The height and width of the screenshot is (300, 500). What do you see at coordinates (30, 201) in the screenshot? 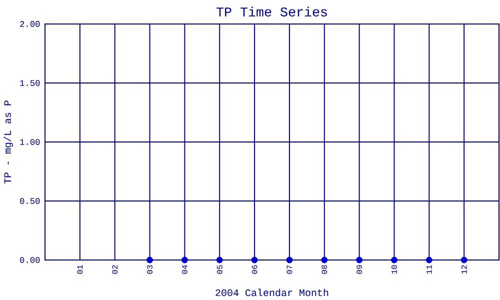
I see `y-tick-label: 0.50` at bounding box center [30, 201].